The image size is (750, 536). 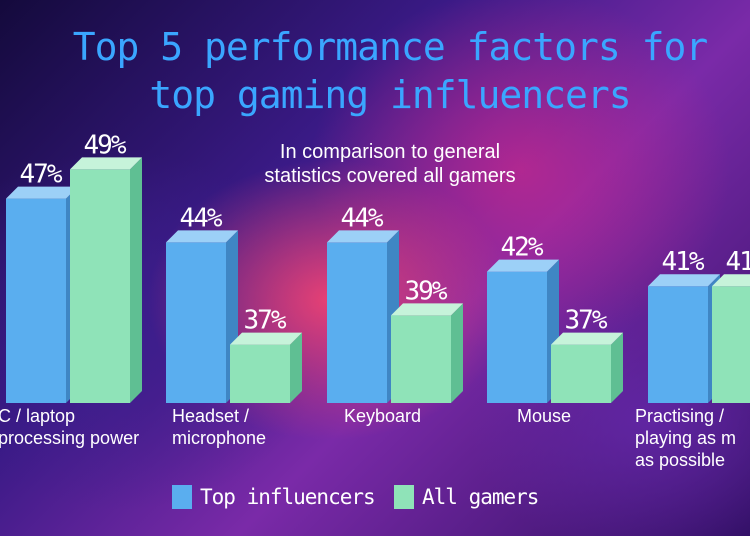 What do you see at coordinates (738, 262) in the screenshot?
I see `value-label-all-gamers-4: 41%` at bounding box center [738, 262].